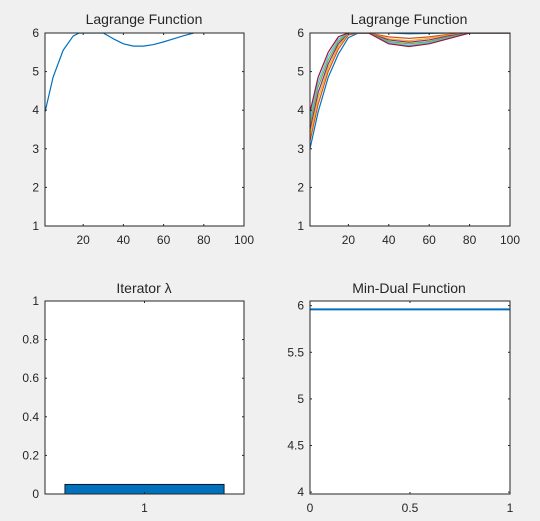  Describe the element at coordinates (35, 494) in the screenshot. I see `y-tick-label: 0` at that location.